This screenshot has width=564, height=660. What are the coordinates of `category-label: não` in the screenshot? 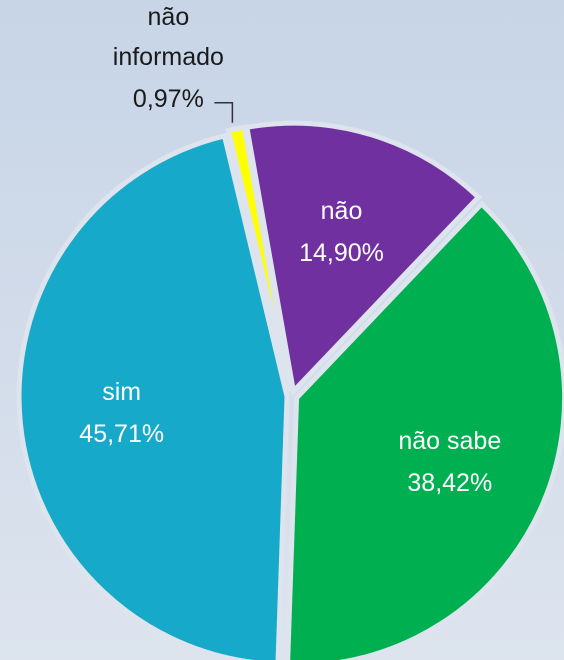 It's located at (341, 211).